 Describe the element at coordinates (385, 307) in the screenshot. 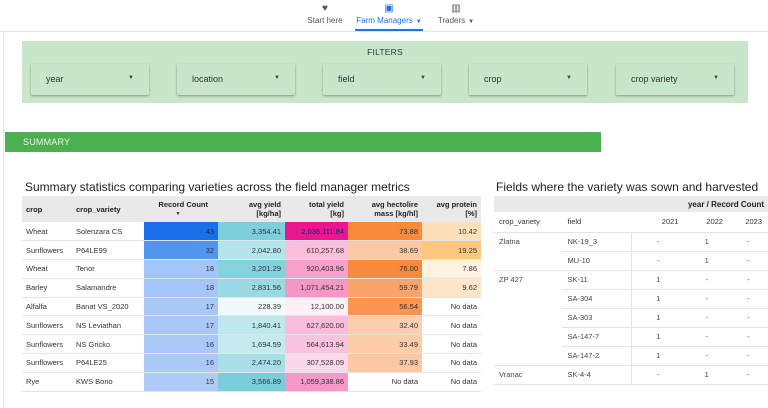

I see `cell-avg-hectolitre-mass: 56.54` at that location.